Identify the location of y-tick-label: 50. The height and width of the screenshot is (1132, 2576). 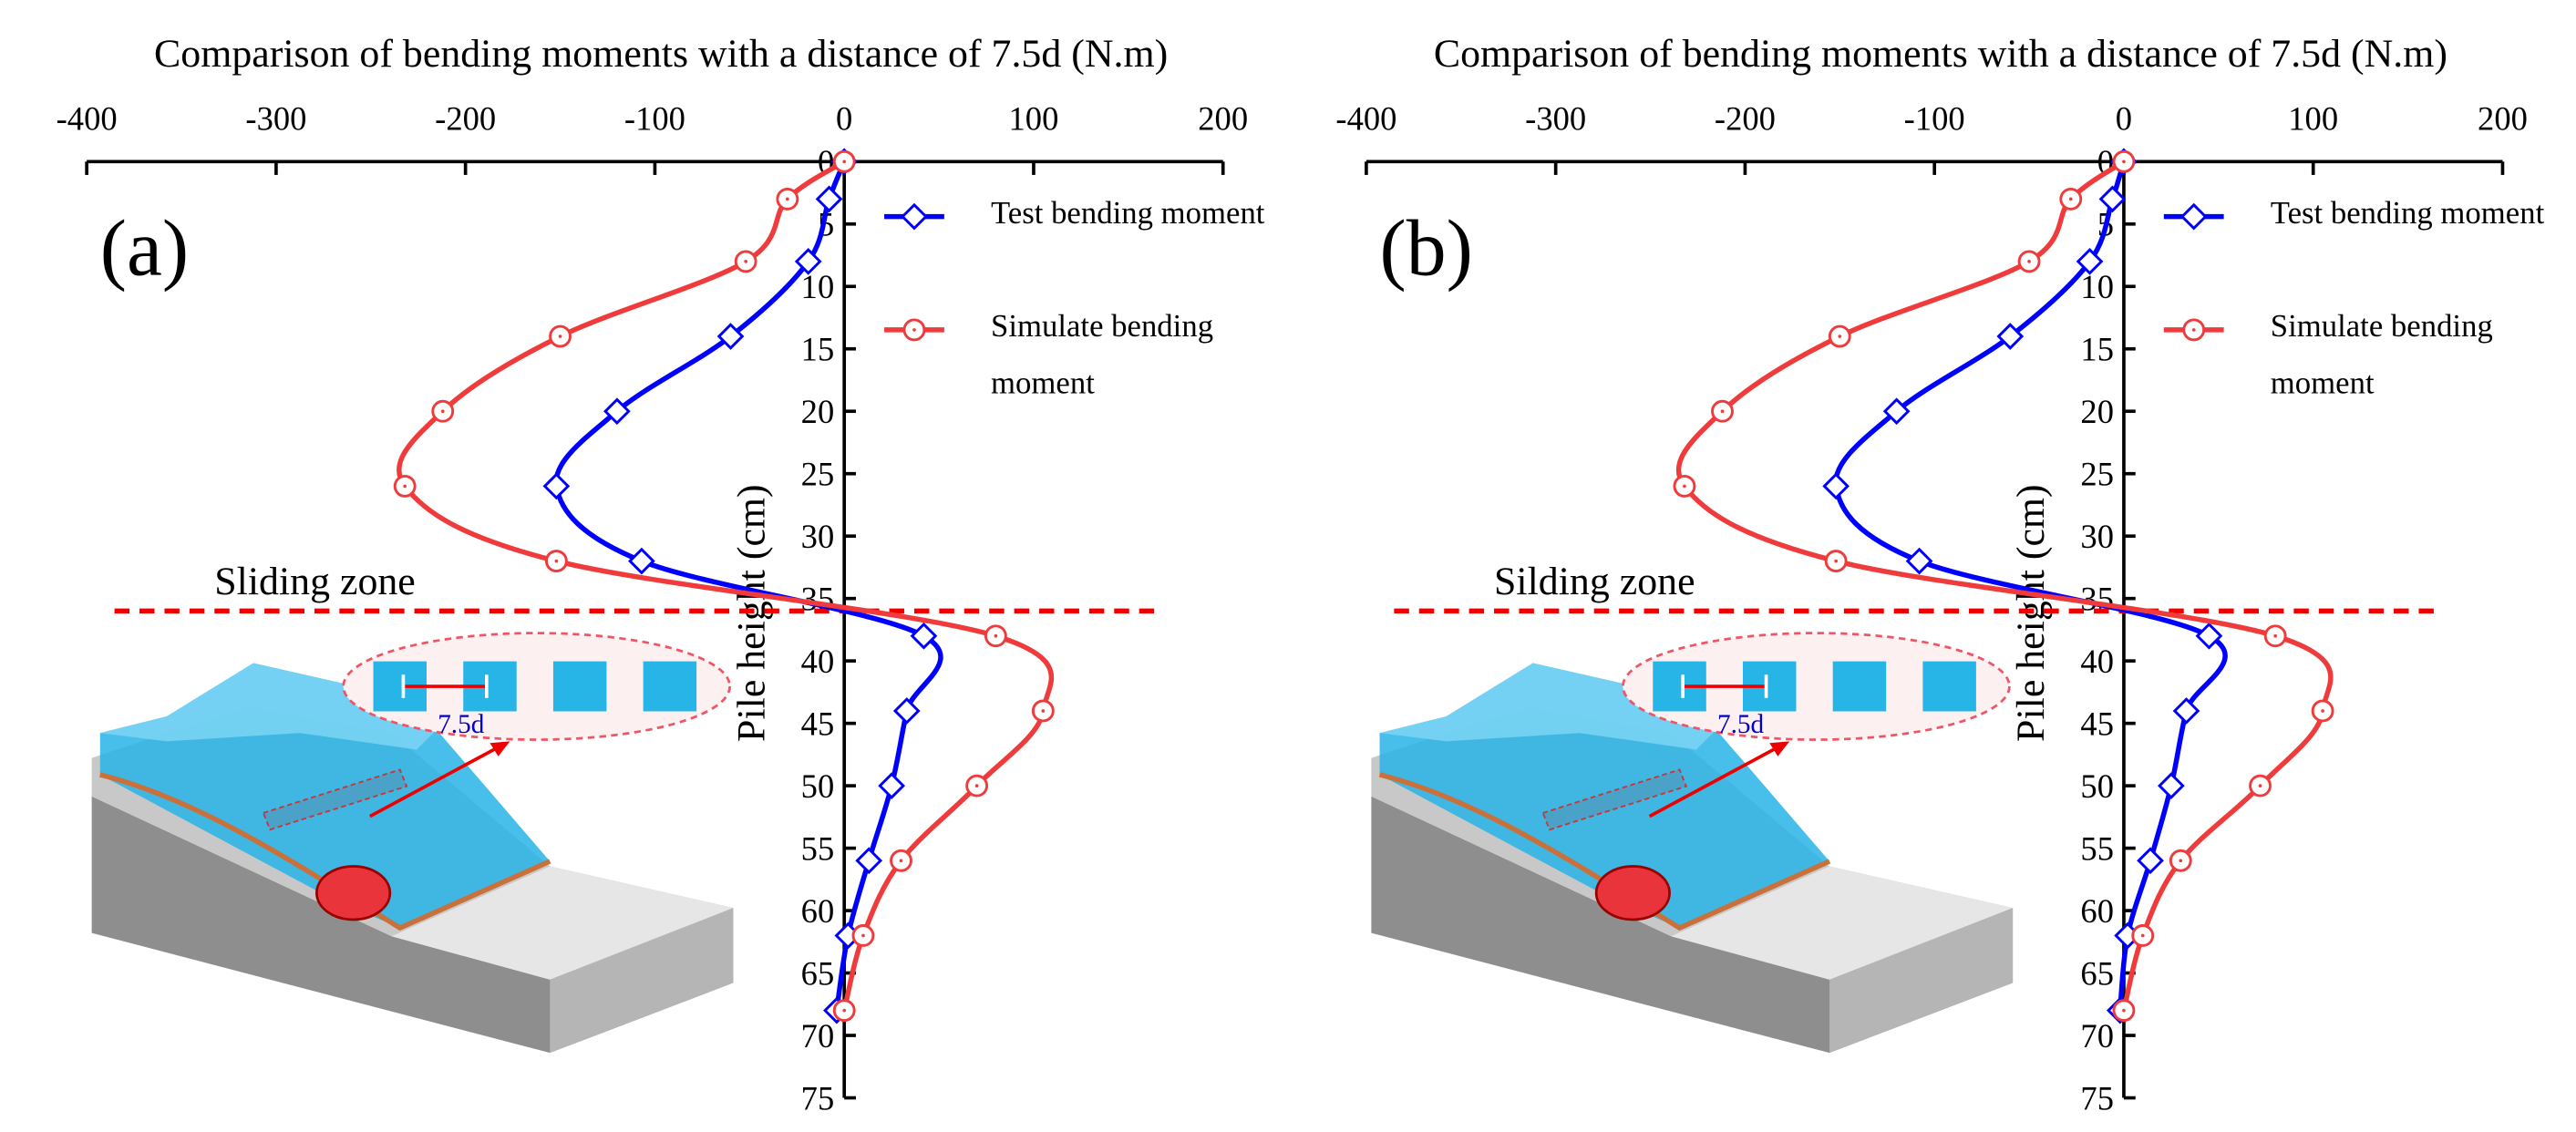
(818, 786).